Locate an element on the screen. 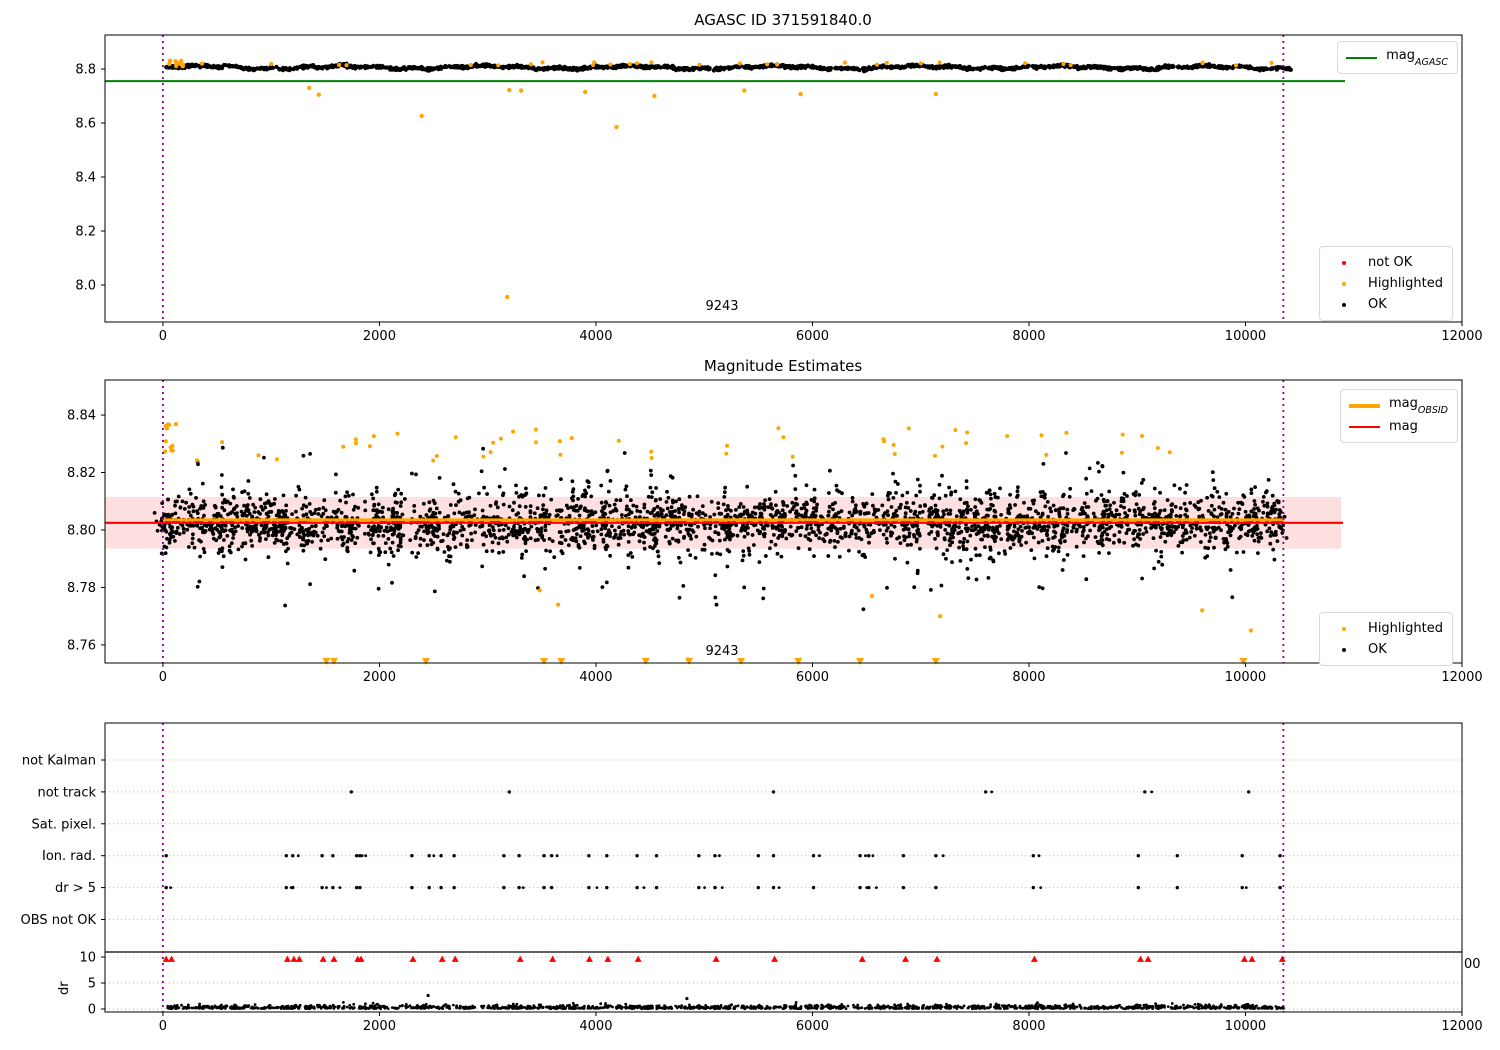 The image size is (1500, 1050). flag-category-label: not track is located at coordinates (66, 792).